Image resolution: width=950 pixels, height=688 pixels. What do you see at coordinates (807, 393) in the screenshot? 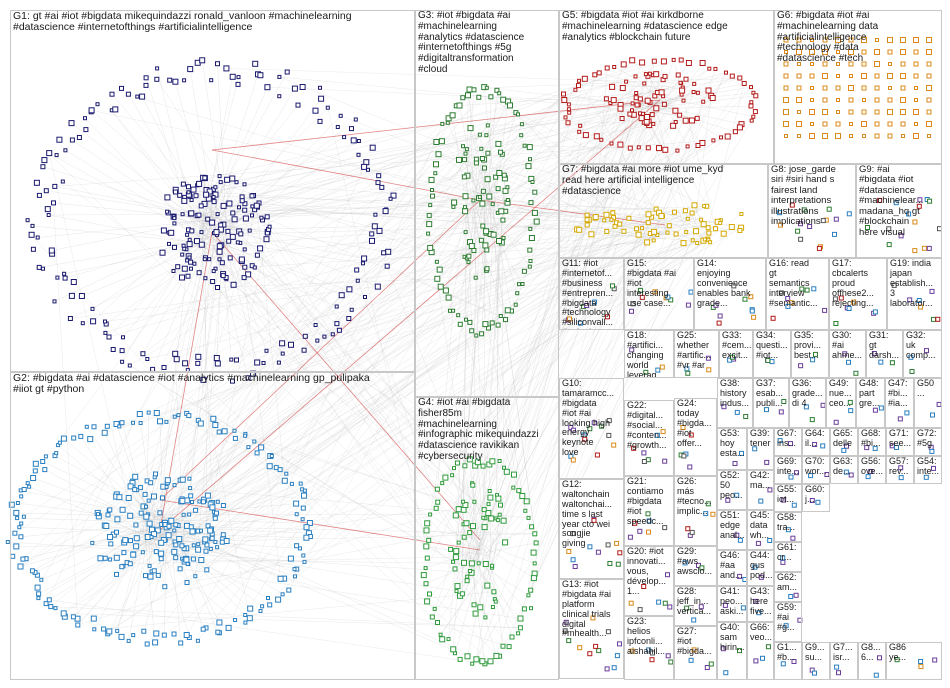
I see `group-label-g36: G36: grade... di 4` at bounding box center [807, 393].